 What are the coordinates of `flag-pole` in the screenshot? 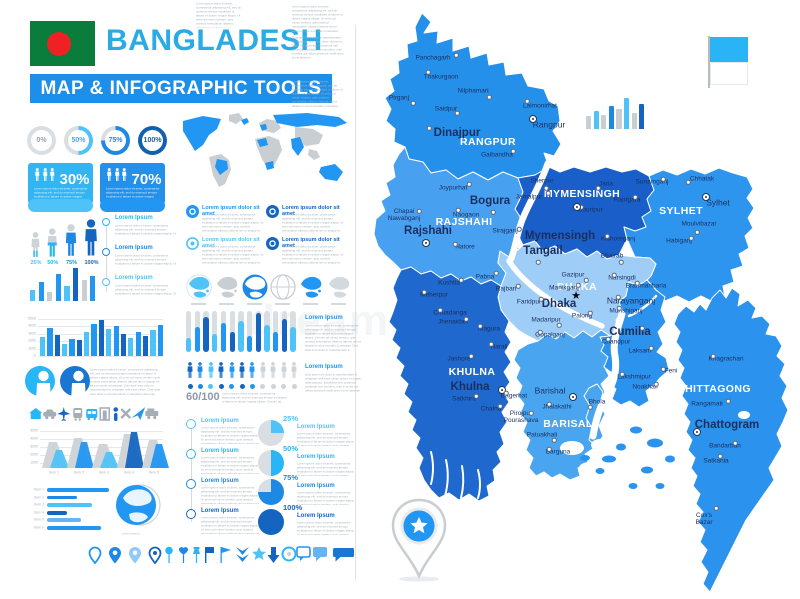 It's located at (709, 62).